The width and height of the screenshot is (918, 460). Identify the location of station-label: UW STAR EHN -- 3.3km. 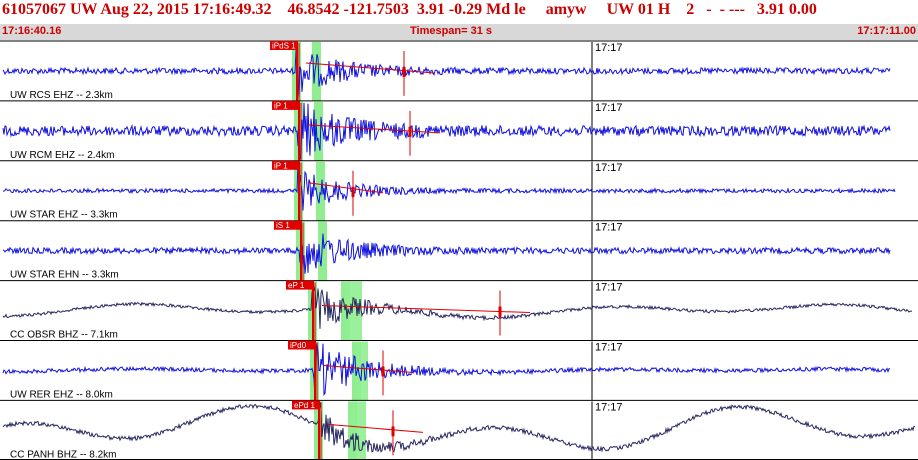
(64, 275).